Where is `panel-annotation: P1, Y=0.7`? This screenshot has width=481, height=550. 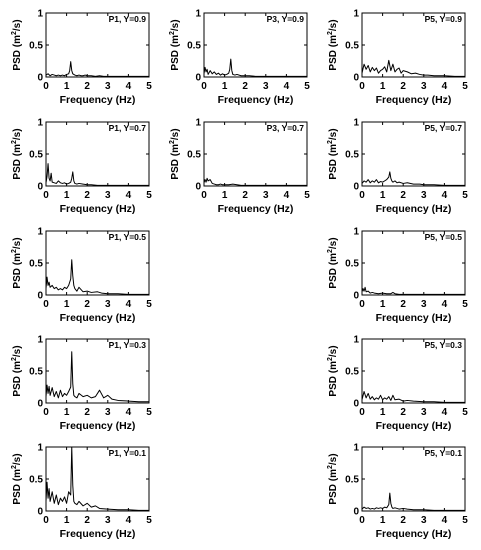
panel-annotation: P1, Y=0.7 is located at coordinates (128, 128).